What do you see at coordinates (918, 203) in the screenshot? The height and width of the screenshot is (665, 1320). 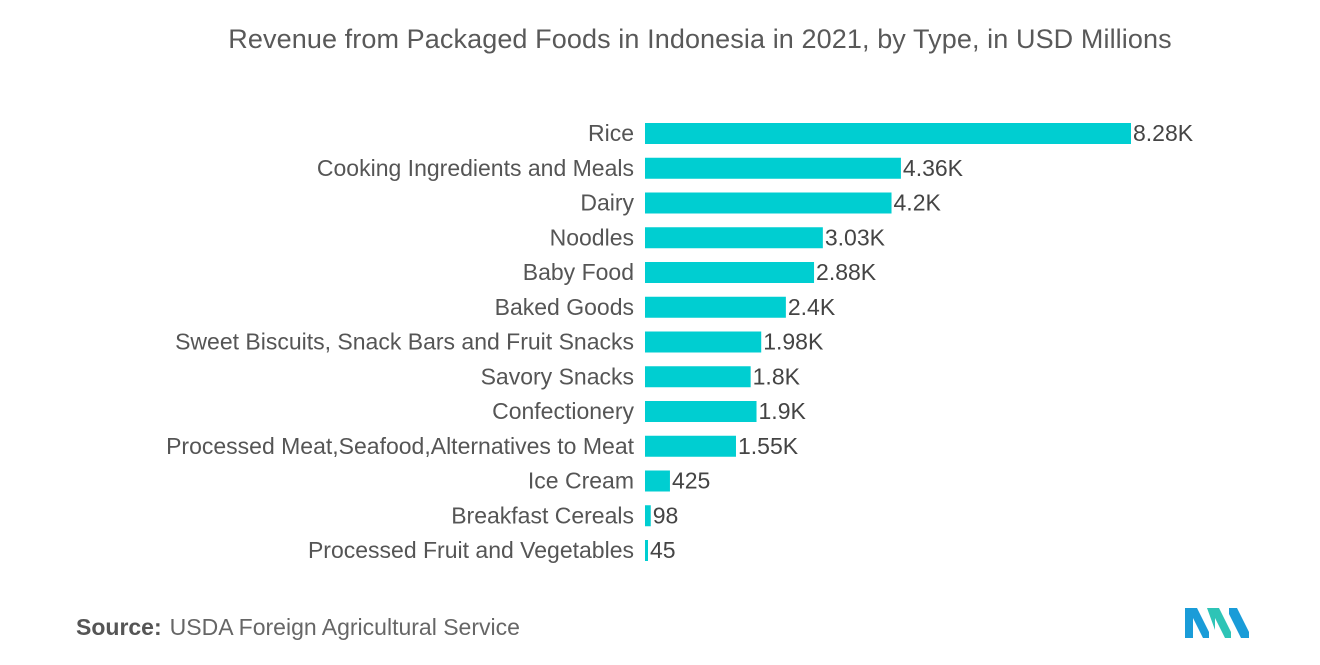 I see `value-label: 4.2K` at bounding box center [918, 203].